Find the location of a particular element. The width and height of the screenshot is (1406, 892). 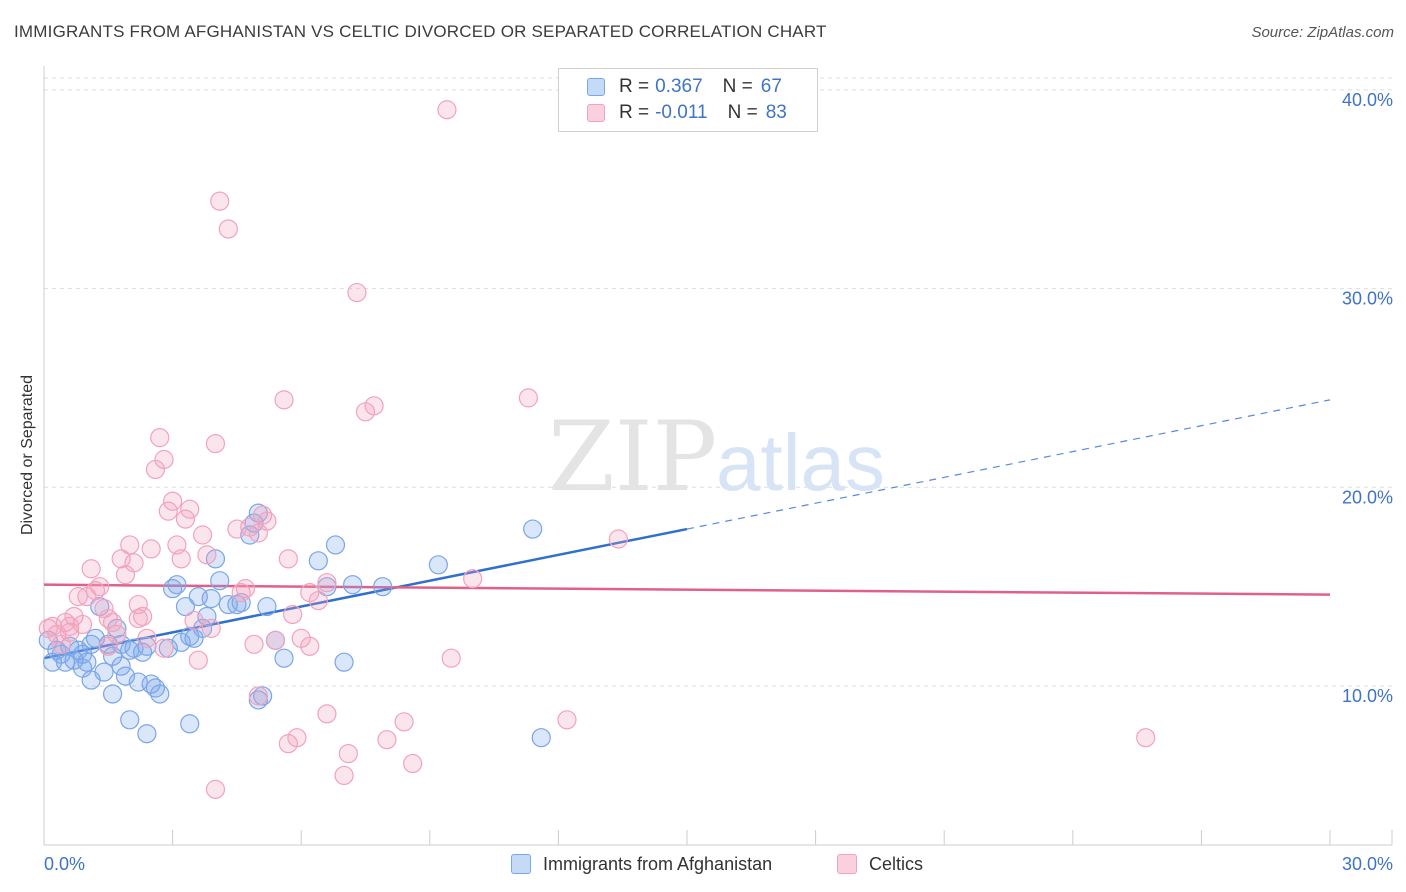

correlation-legend: R = 0.367 N = 67 R = -0.011 N = 83 is located at coordinates (688, 100).